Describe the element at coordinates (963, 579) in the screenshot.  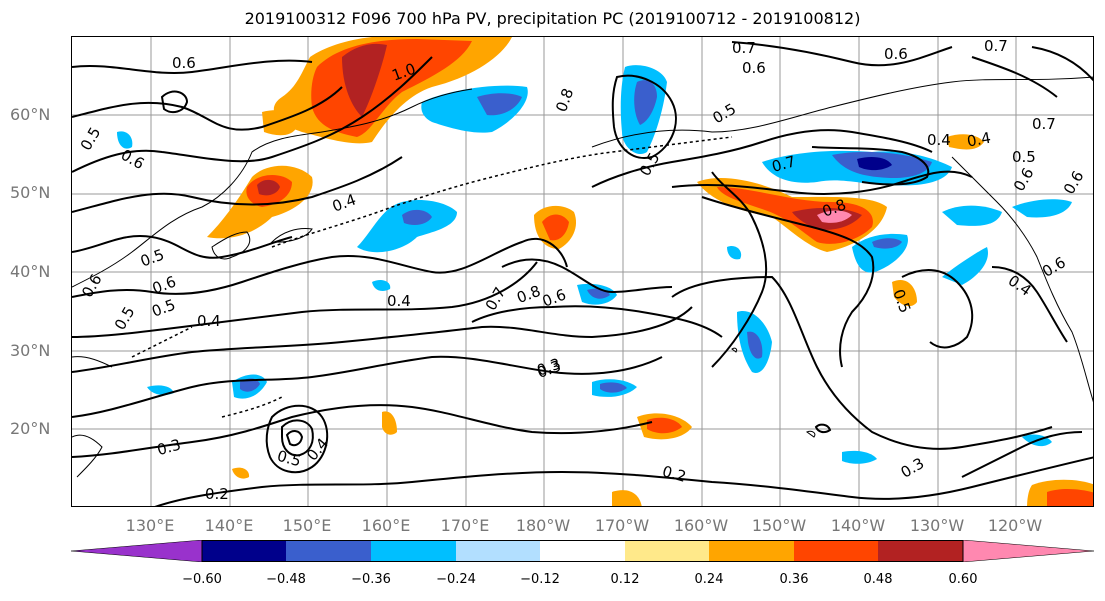
I see `colorbar-tick: 0.60` at that location.